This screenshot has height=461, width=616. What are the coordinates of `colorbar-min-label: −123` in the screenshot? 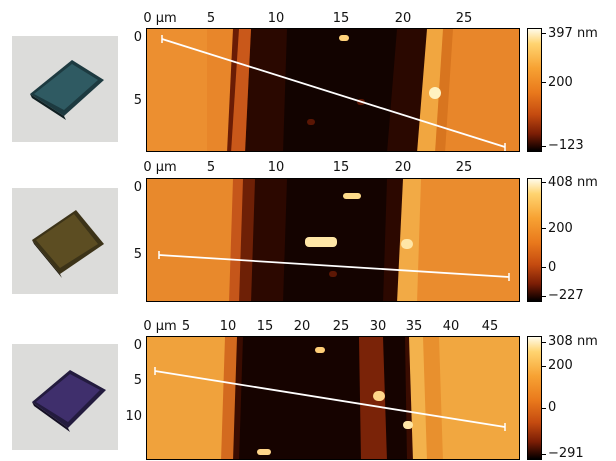 It's located at (566, 145).